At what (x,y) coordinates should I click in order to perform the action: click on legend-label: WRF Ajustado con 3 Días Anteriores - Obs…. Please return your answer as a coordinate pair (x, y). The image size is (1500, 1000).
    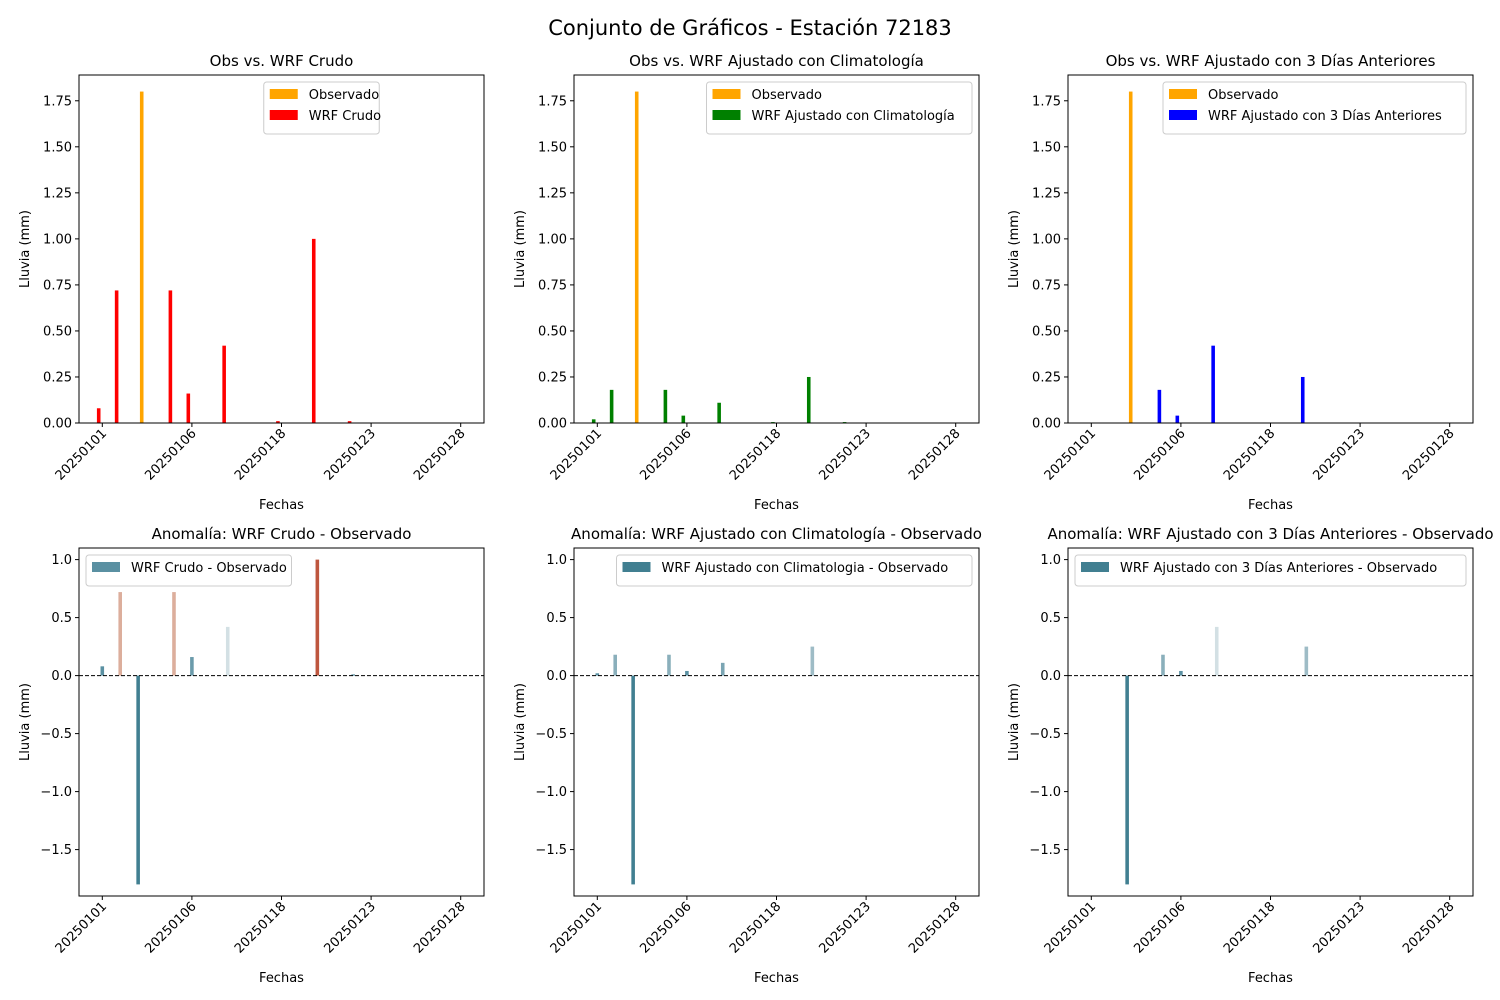
    Looking at the image, I should click on (1278, 568).